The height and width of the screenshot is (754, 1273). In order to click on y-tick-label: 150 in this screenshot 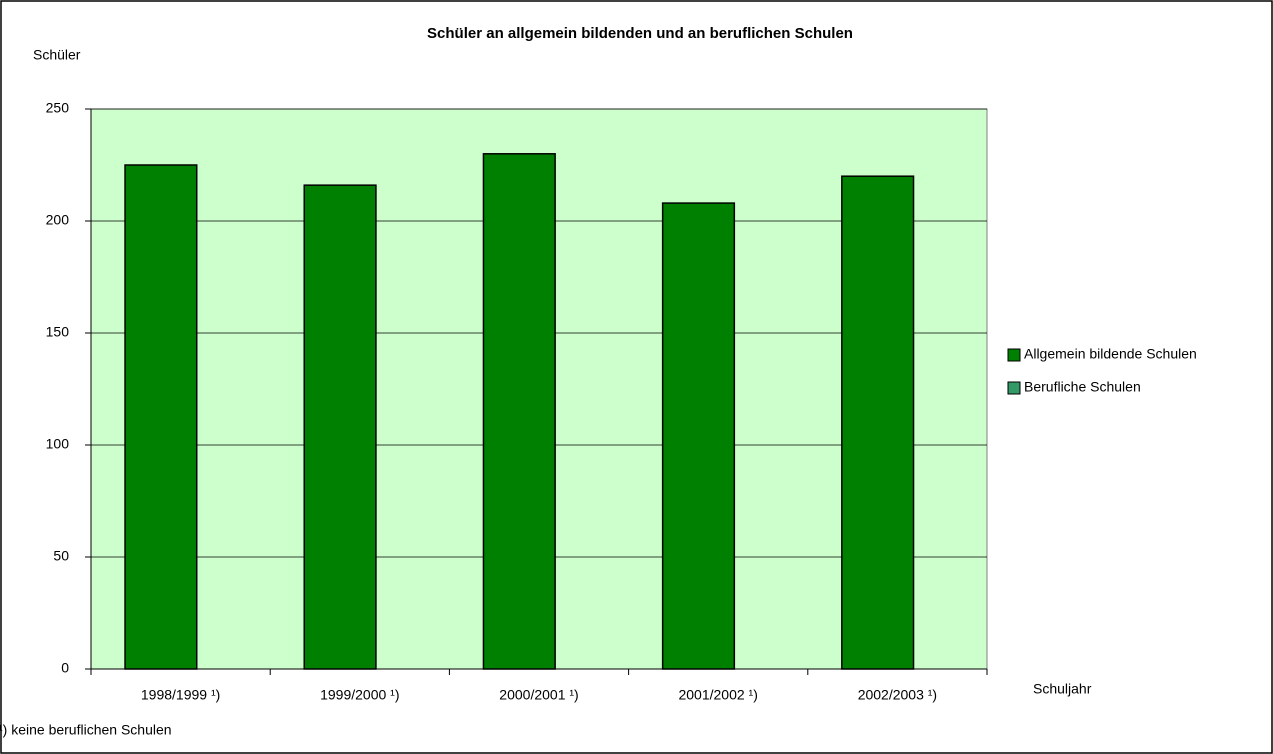, I will do `click(58, 332)`.